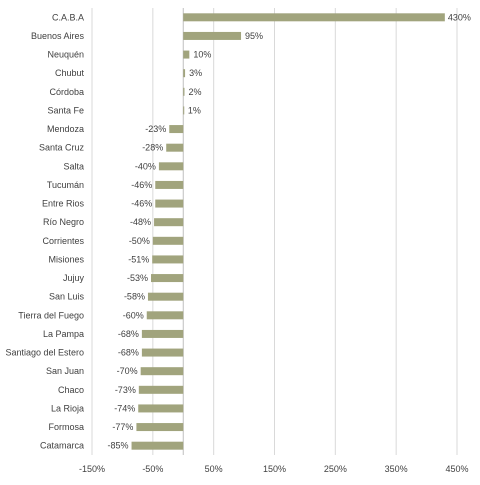  Describe the element at coordinates (66, 92) in the screenshot. I see `category-label: Córdoba` at that location.